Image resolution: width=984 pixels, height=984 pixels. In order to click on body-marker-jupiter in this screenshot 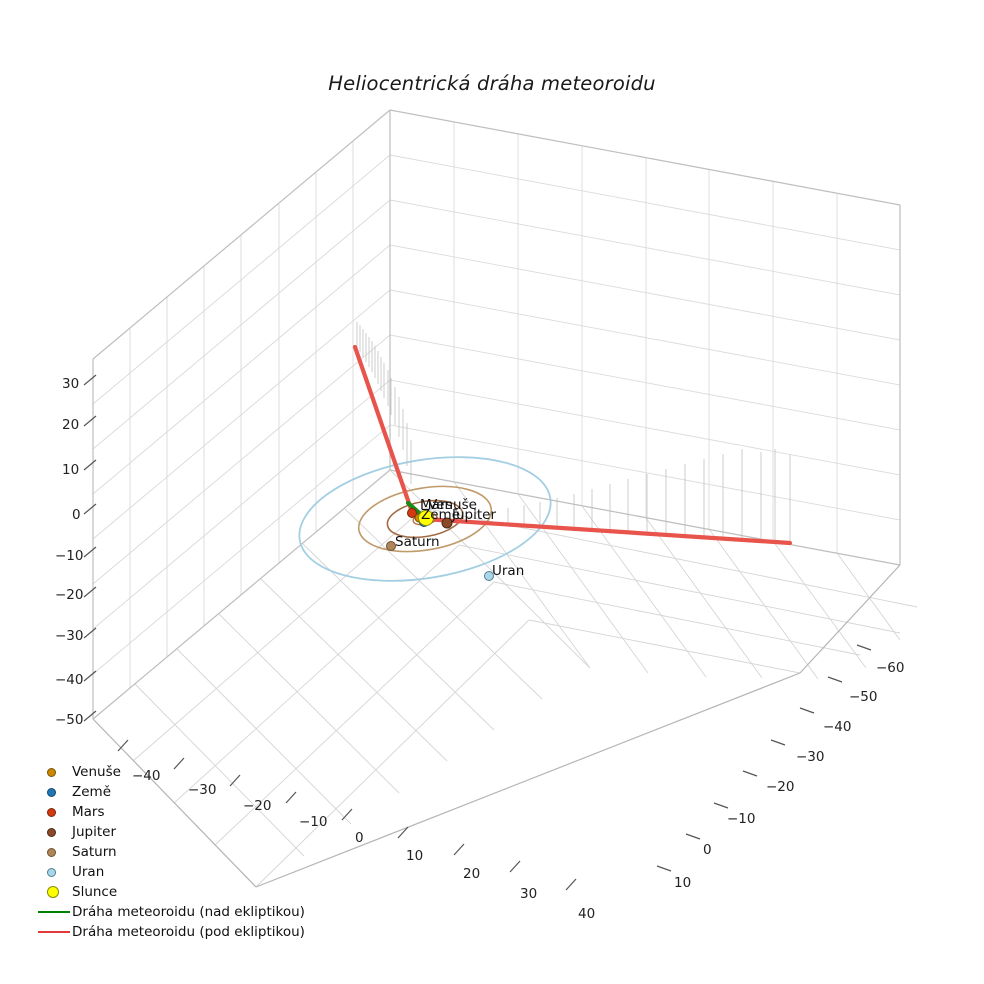, I will do `click(447, 523)`.